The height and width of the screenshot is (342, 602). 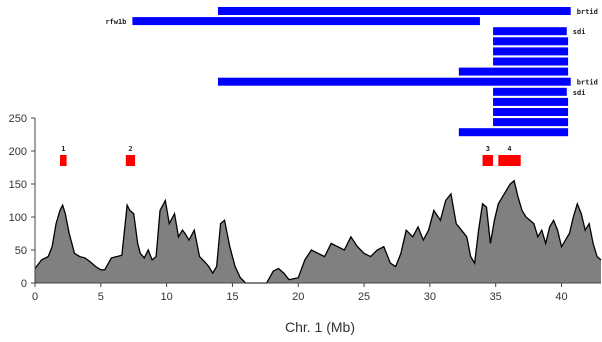 I want to click on red-regions: 1 2 3 4, so click(x=290, y=155).